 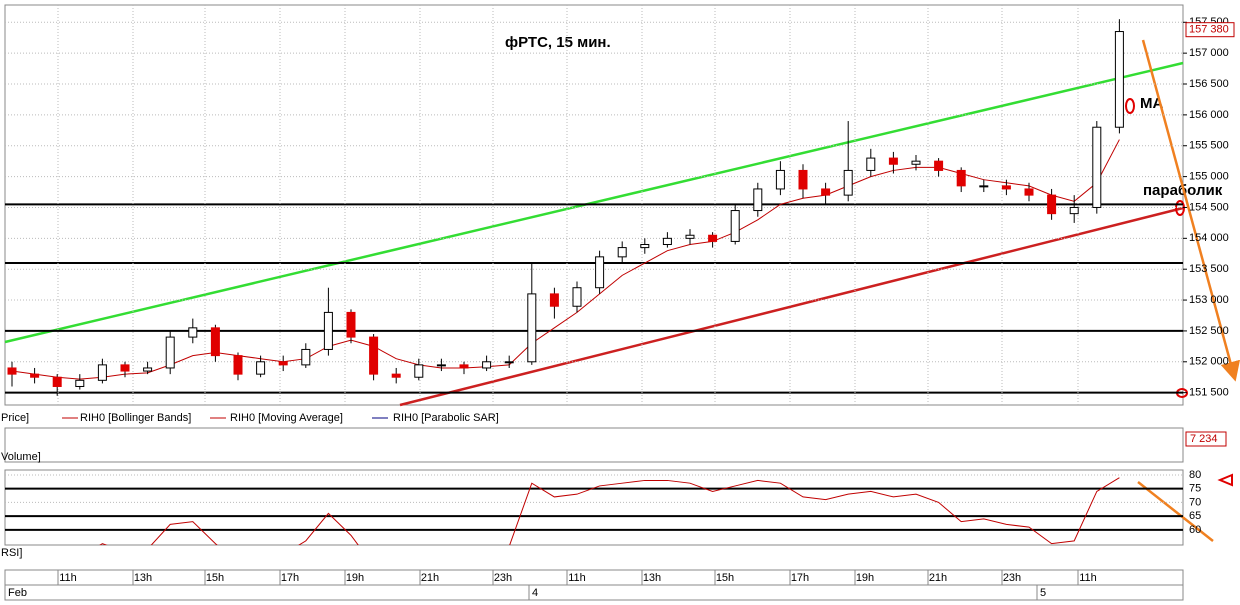 I want to click on volume-last: 7 234, so click(x=1204, y=439).